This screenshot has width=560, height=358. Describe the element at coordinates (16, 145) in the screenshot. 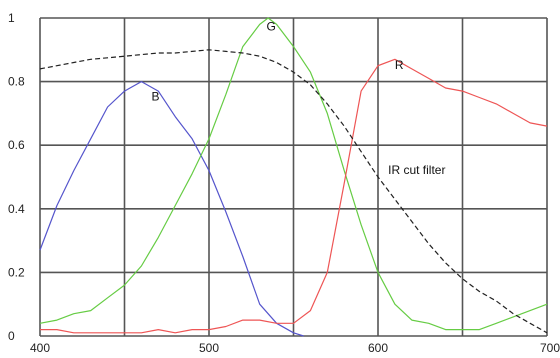

I see `y-tick-label: 0.6` at that location.